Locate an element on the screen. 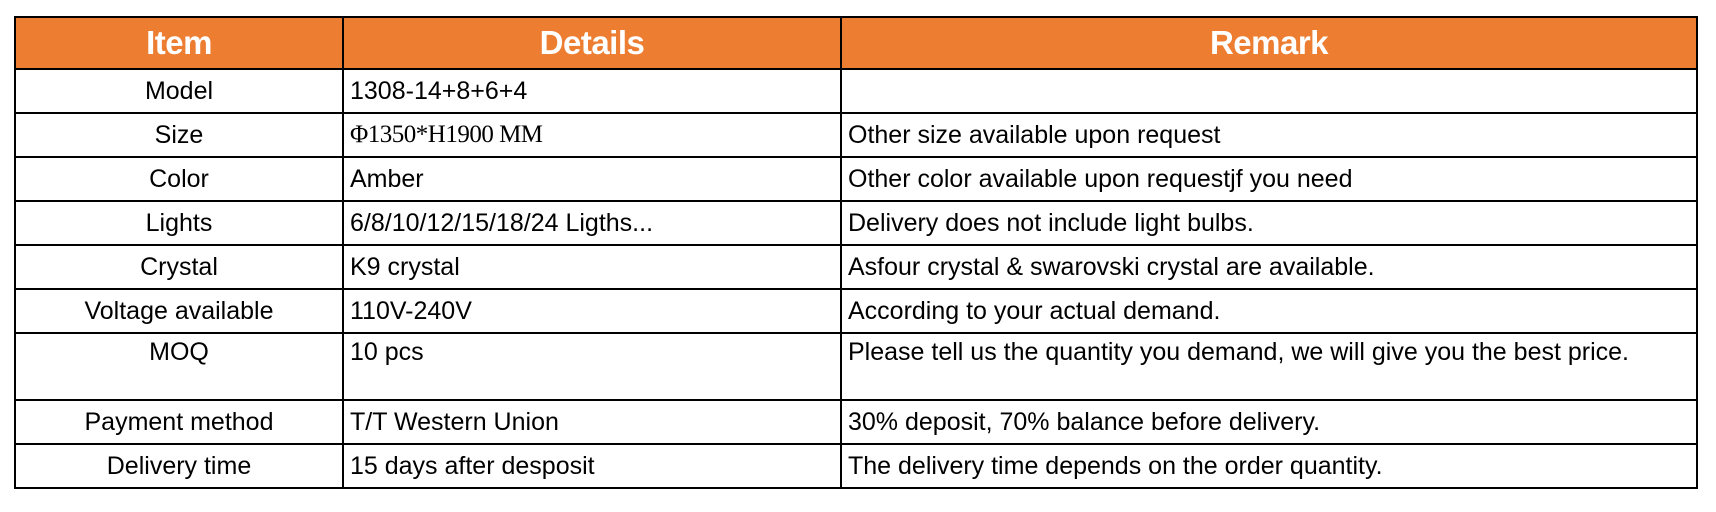  details-cell: 15 days after desposit is located at coordinates (592, 466).